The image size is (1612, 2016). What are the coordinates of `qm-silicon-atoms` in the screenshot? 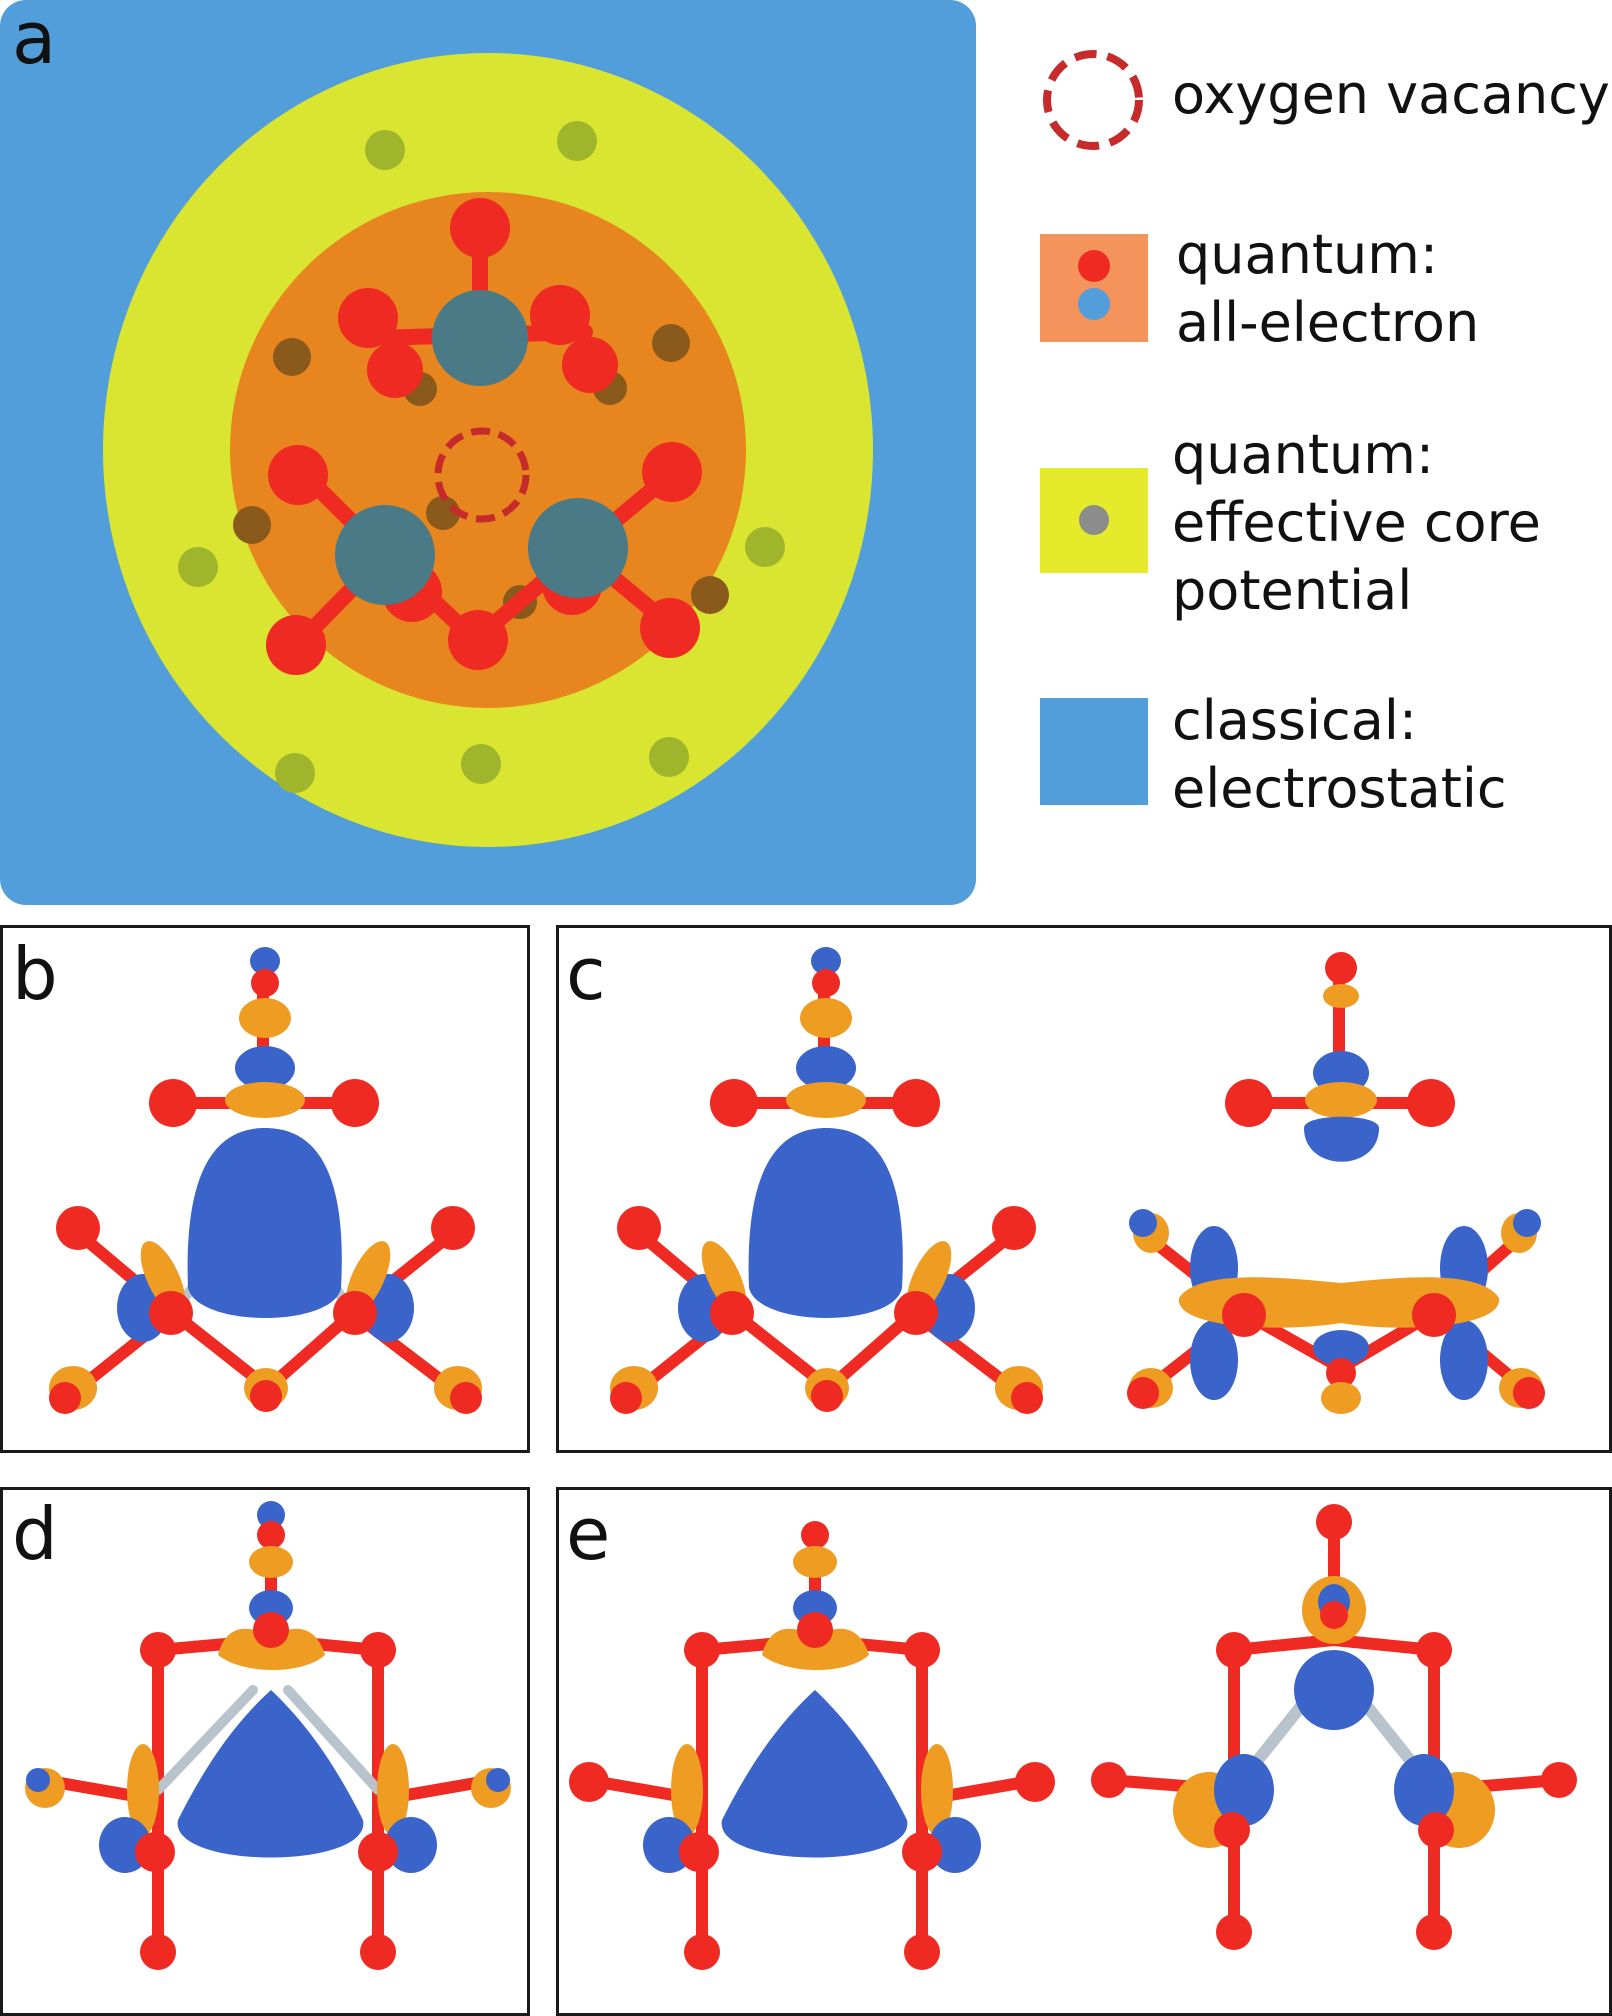 It's located at (481, 447).